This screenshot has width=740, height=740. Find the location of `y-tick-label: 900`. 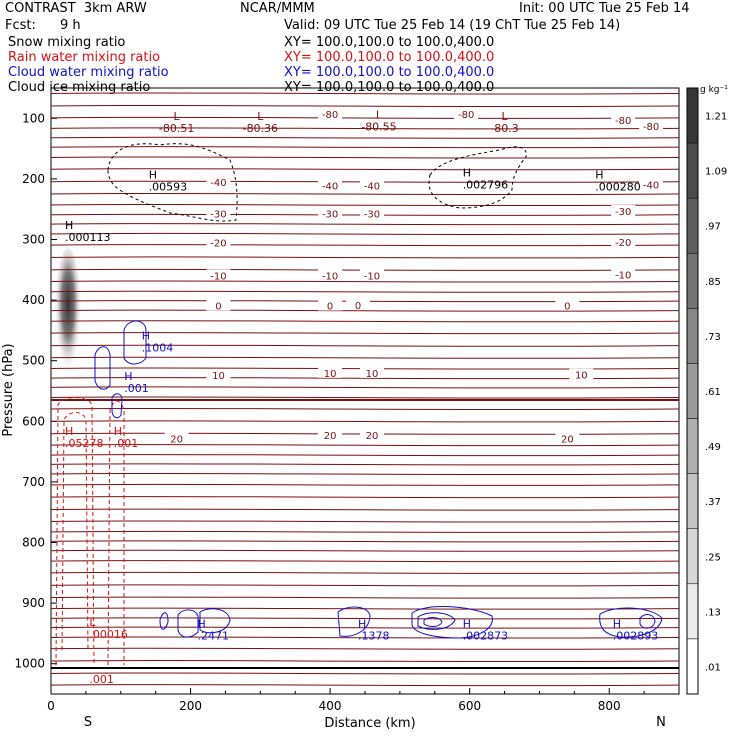

y-tick-label: 900 is located at coordinates (33, 603).